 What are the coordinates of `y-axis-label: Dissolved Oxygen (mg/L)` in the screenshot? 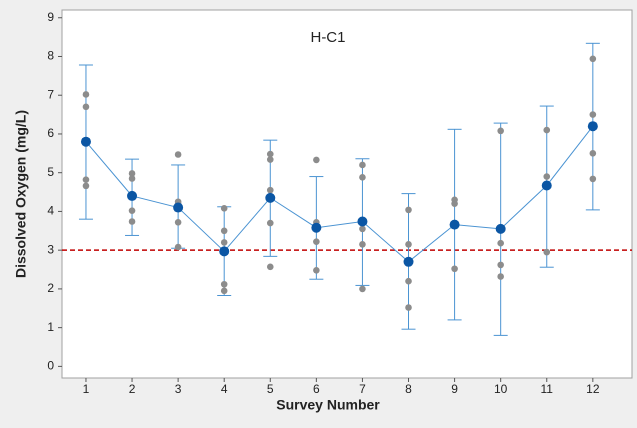 It's located at (21, 194).